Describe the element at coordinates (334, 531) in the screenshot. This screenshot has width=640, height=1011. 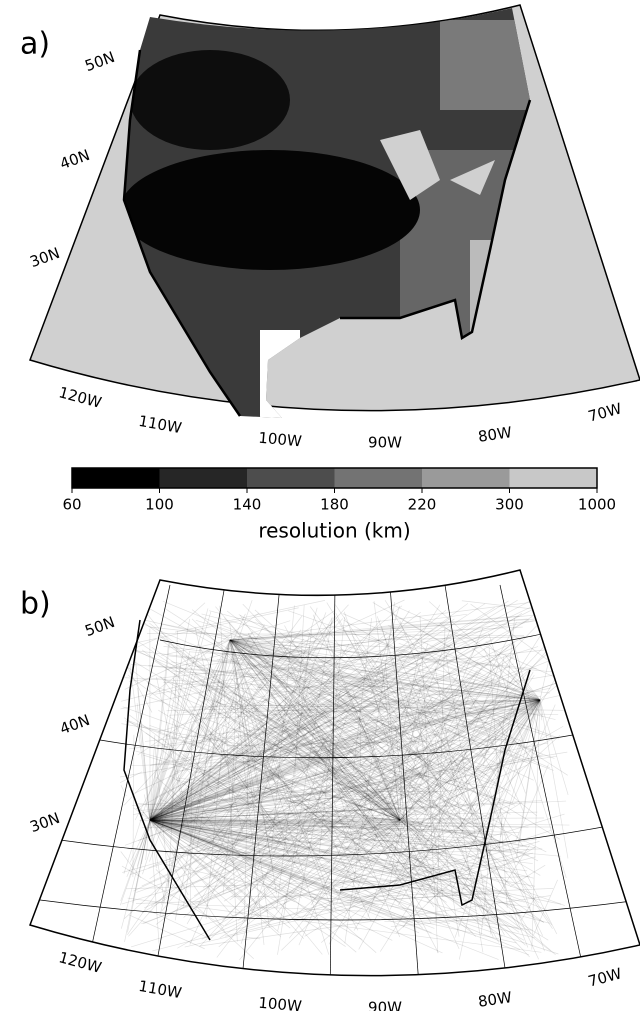
I see `colorbar-label: resolution (km)` at that location.